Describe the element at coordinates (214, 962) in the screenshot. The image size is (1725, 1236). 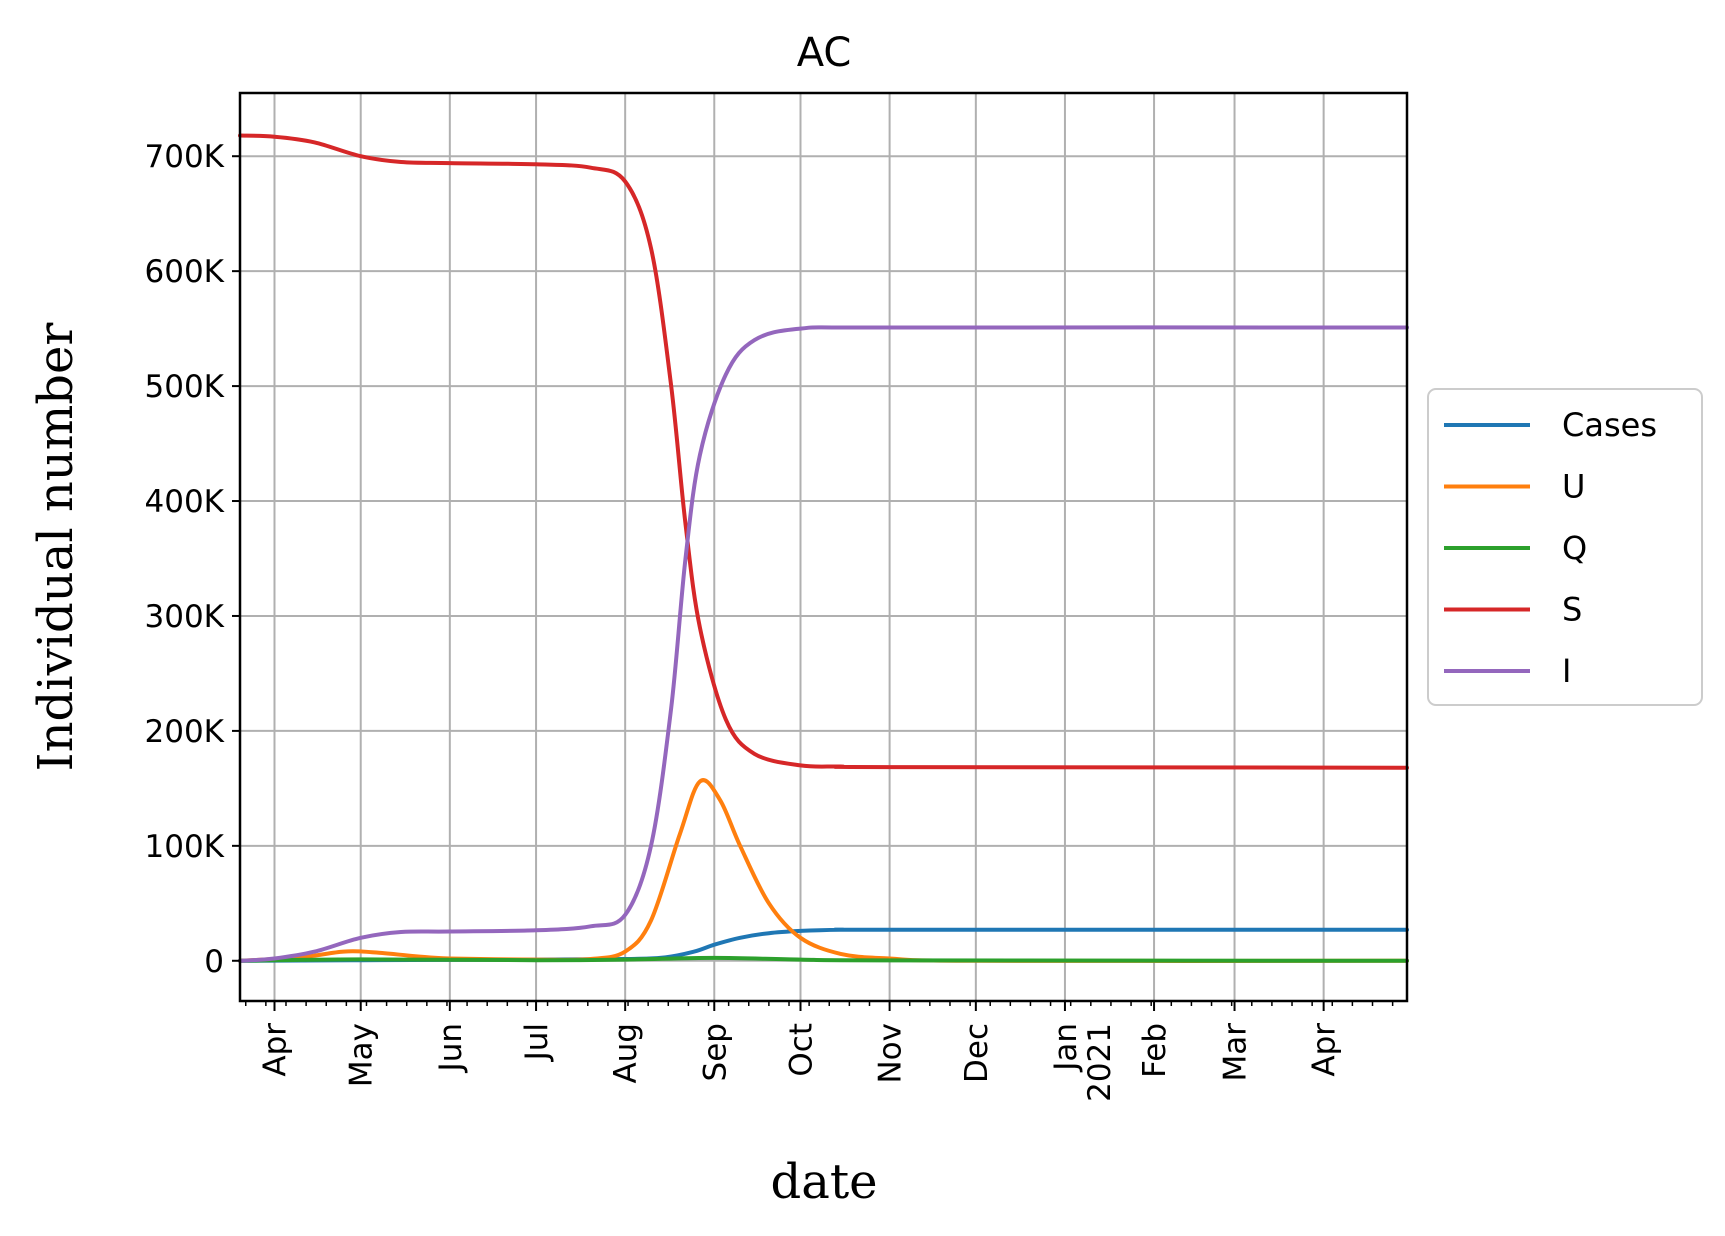
I see `y-tick-label: 0` at that location.